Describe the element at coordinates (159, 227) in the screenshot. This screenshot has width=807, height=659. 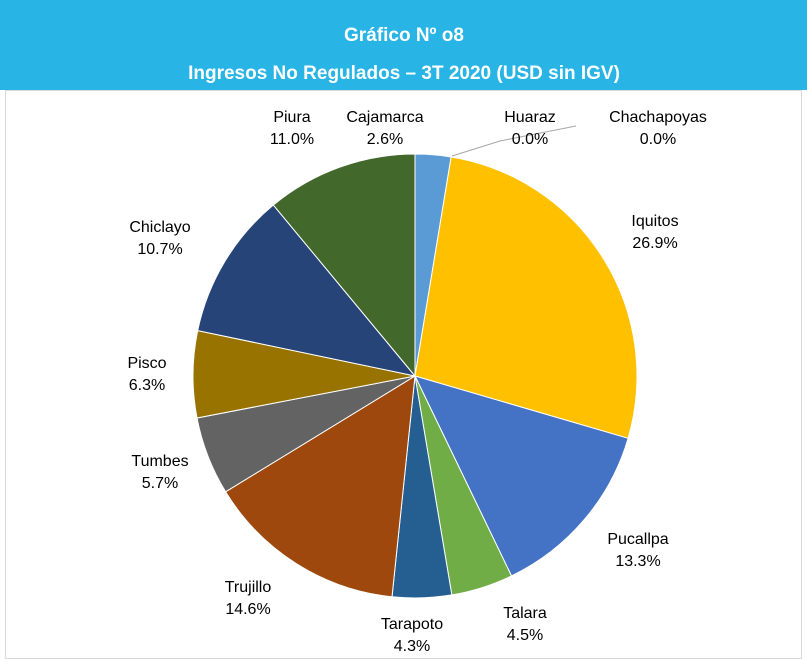
I see `slice-label: Chiclayo` at that location.